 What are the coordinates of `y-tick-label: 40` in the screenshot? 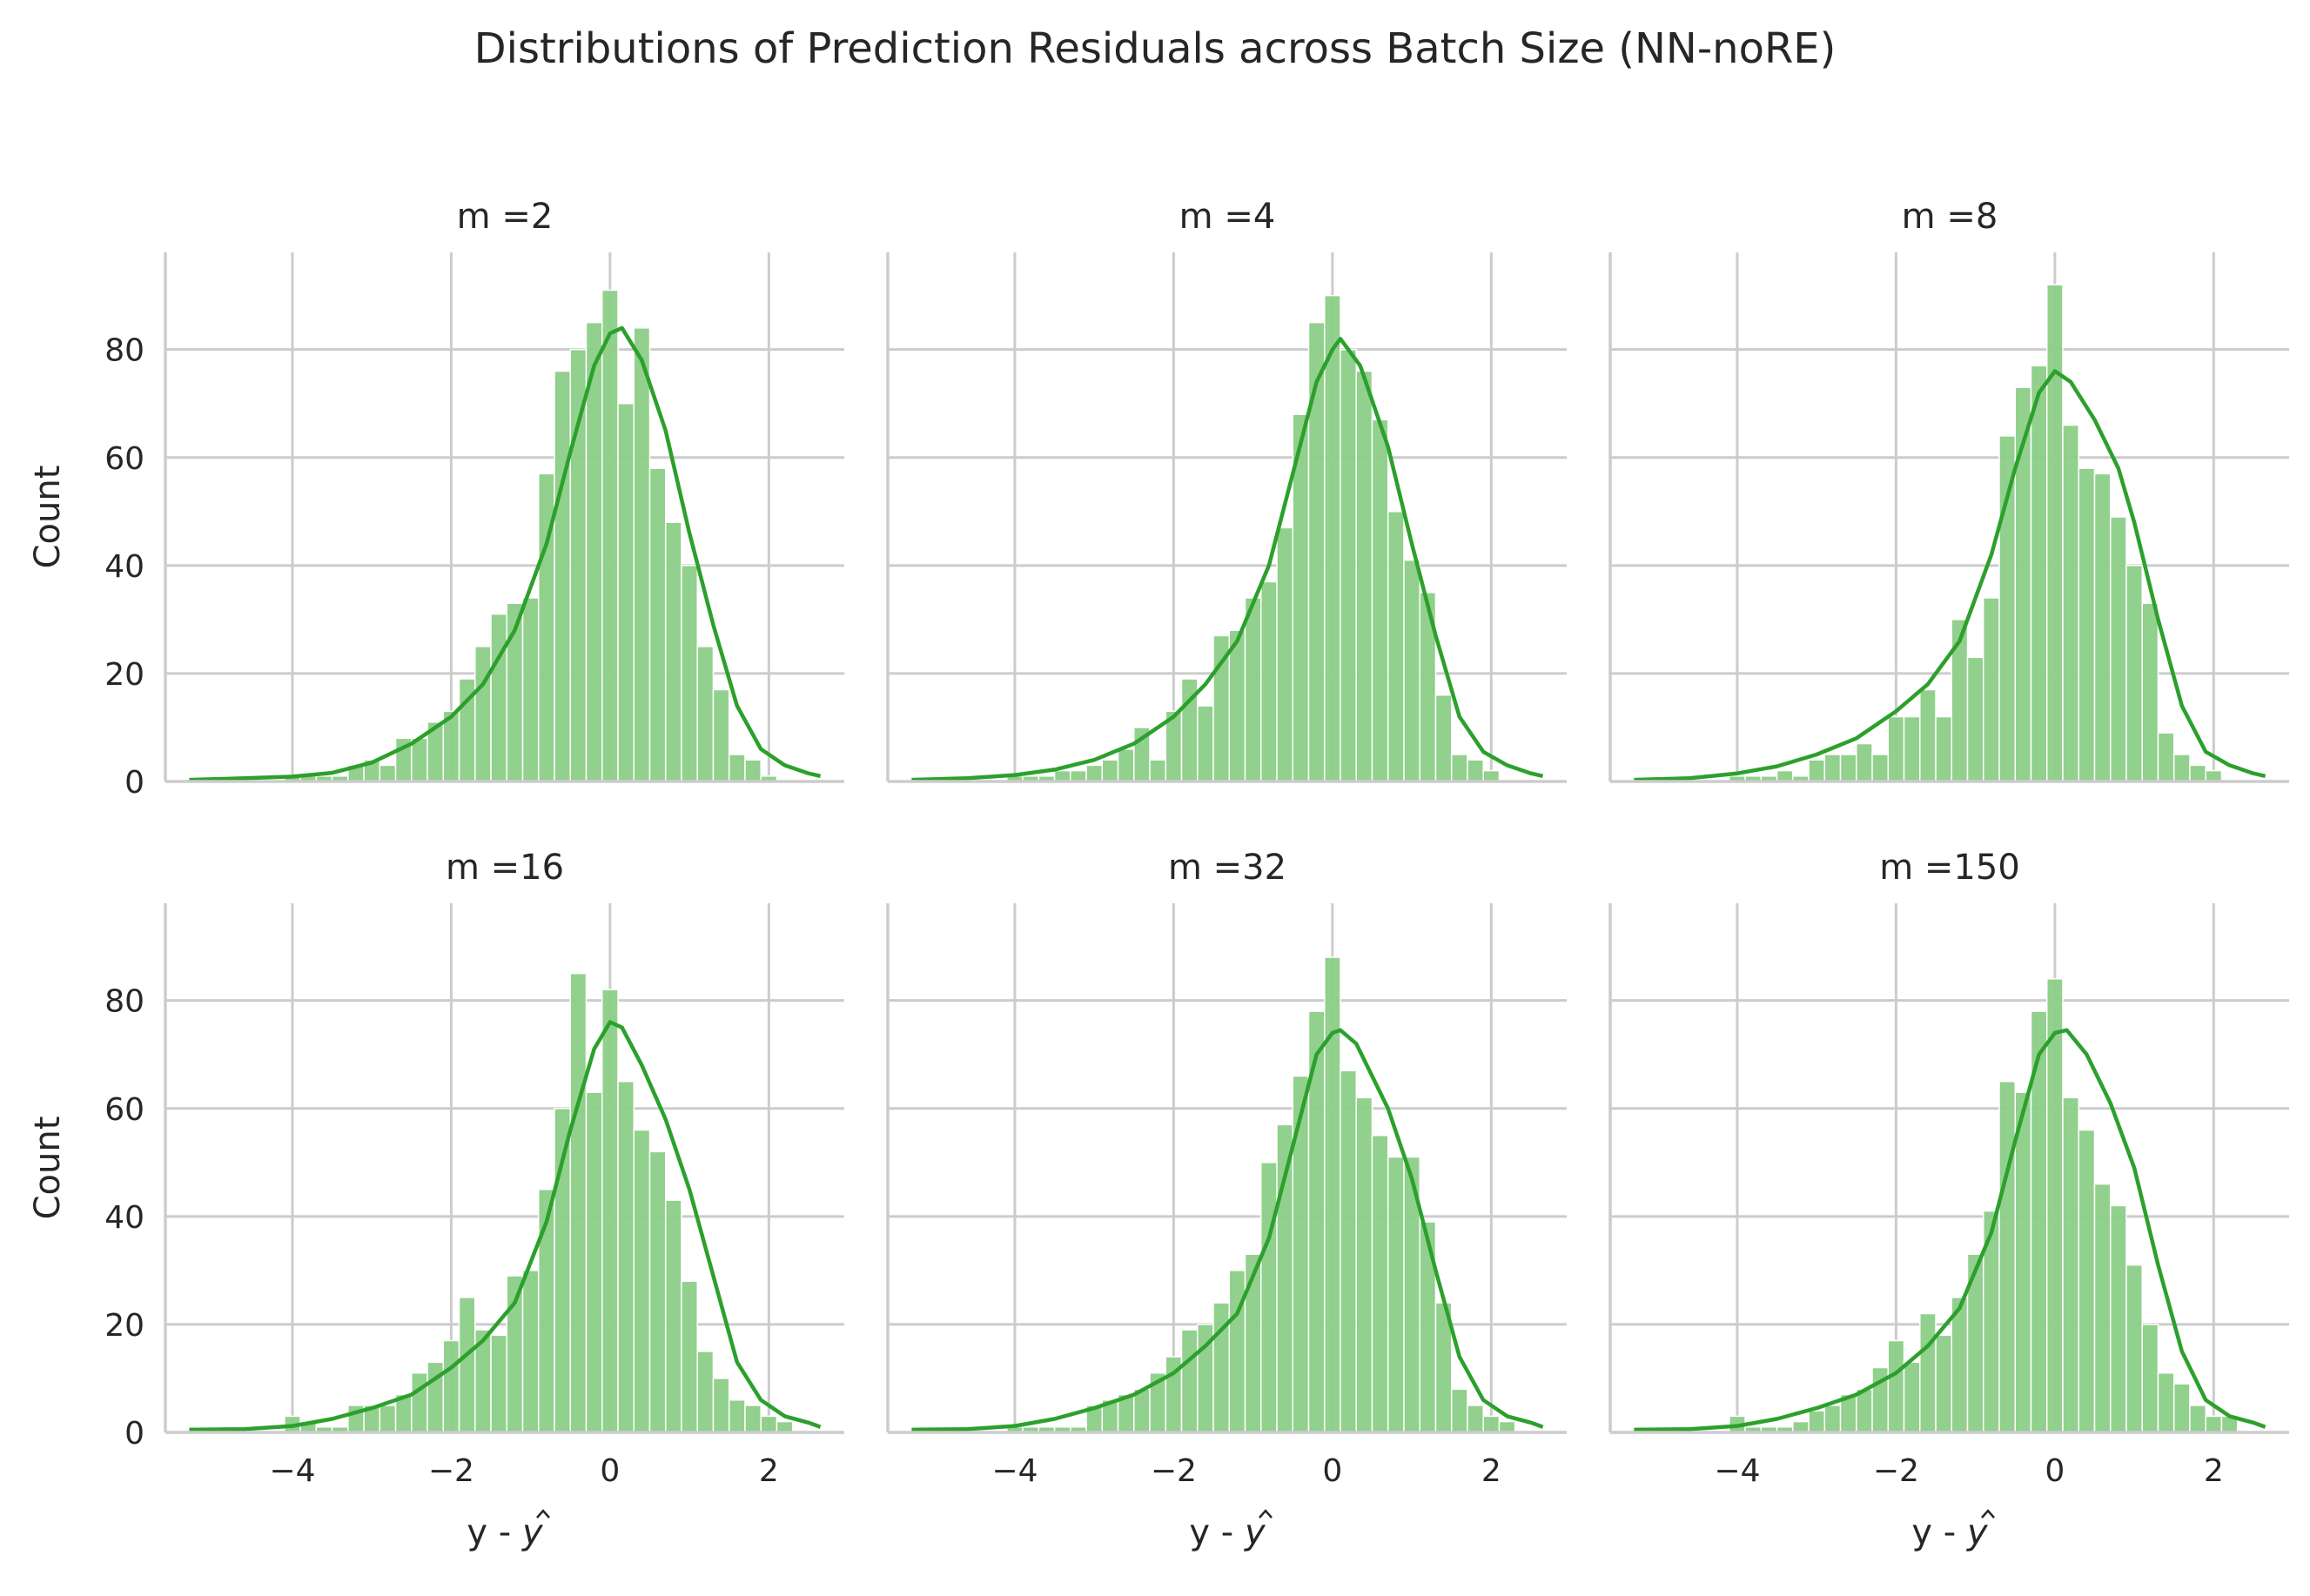 It's located at (124, 1218).